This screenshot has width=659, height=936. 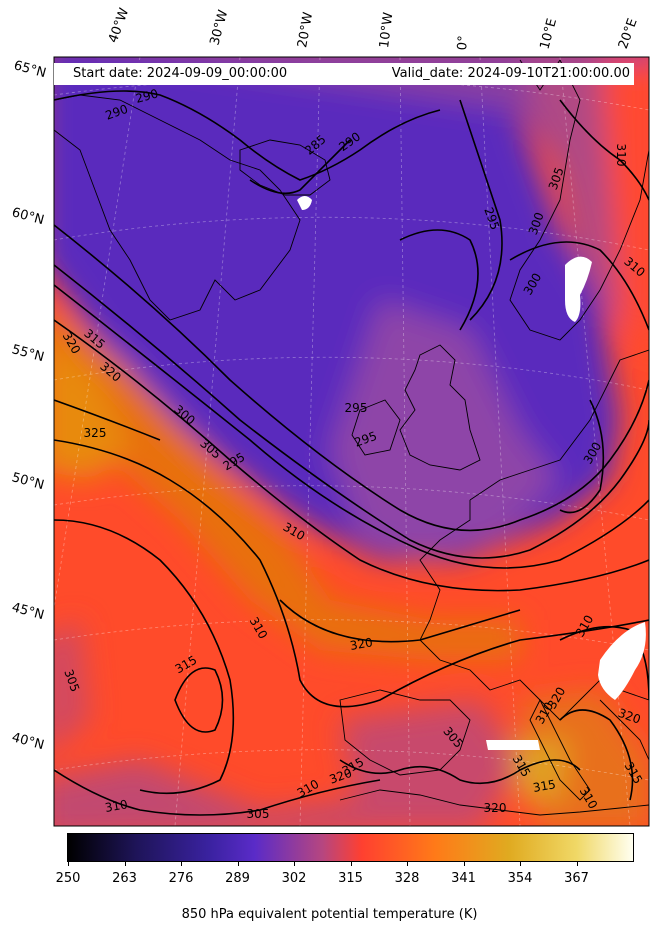 What do you see at coordinates (124, 878) in the screenshot?
I see `colorbar-tick-label: 263` at bounding box center [124, 878].